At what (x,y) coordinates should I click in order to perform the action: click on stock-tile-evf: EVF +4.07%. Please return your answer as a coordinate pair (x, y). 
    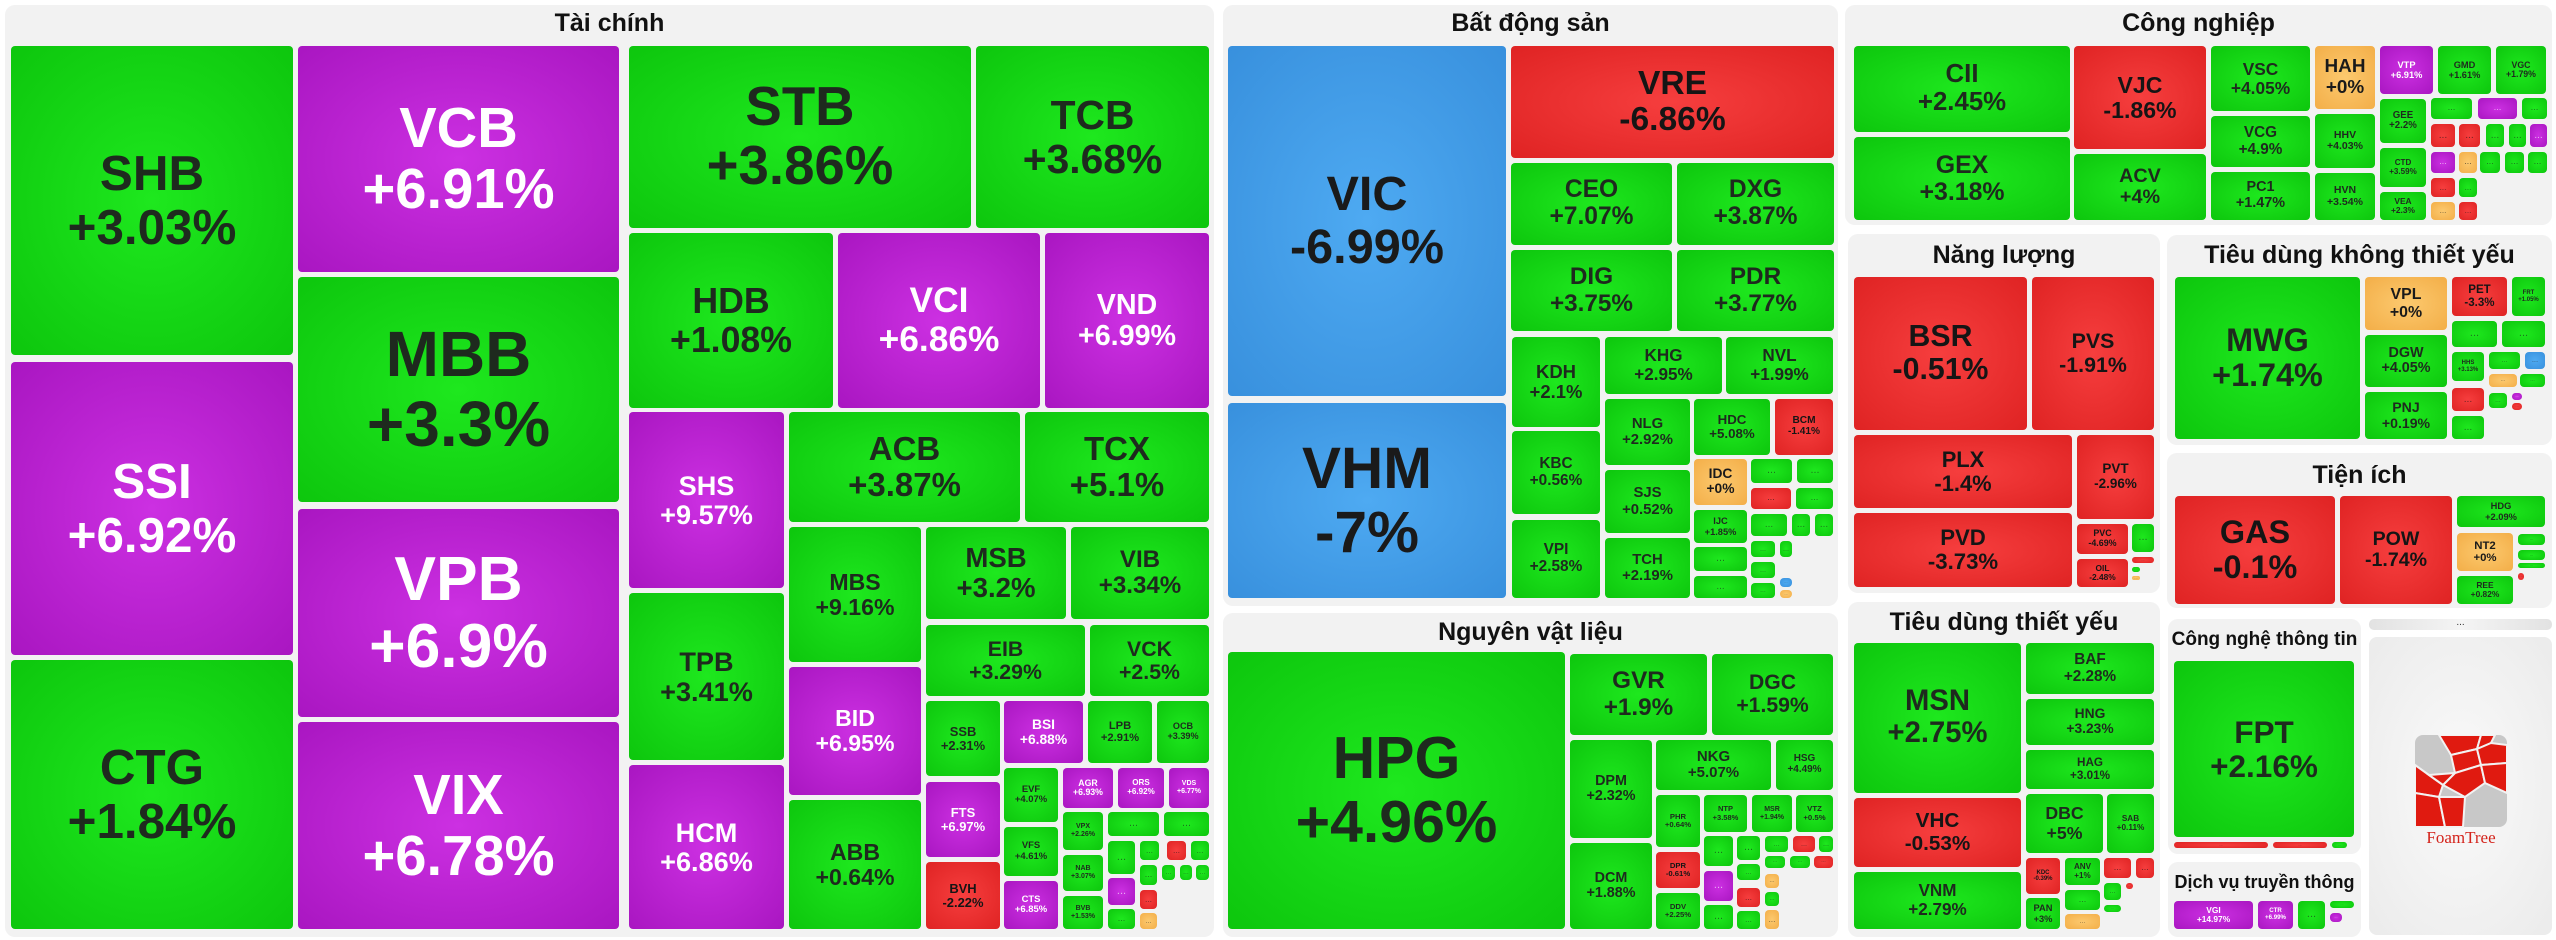
    Looking at the image, I should click on (1031, 795).